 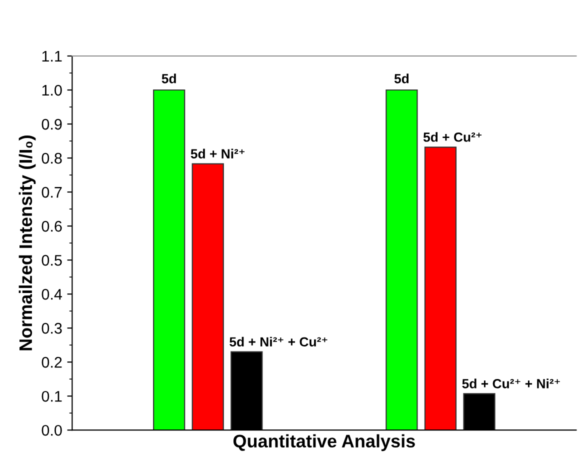 What do you see at coordinates (52, 226) in the screenshot?
I see `y-tick-label: 0.6` at bounding box center [52, 226].